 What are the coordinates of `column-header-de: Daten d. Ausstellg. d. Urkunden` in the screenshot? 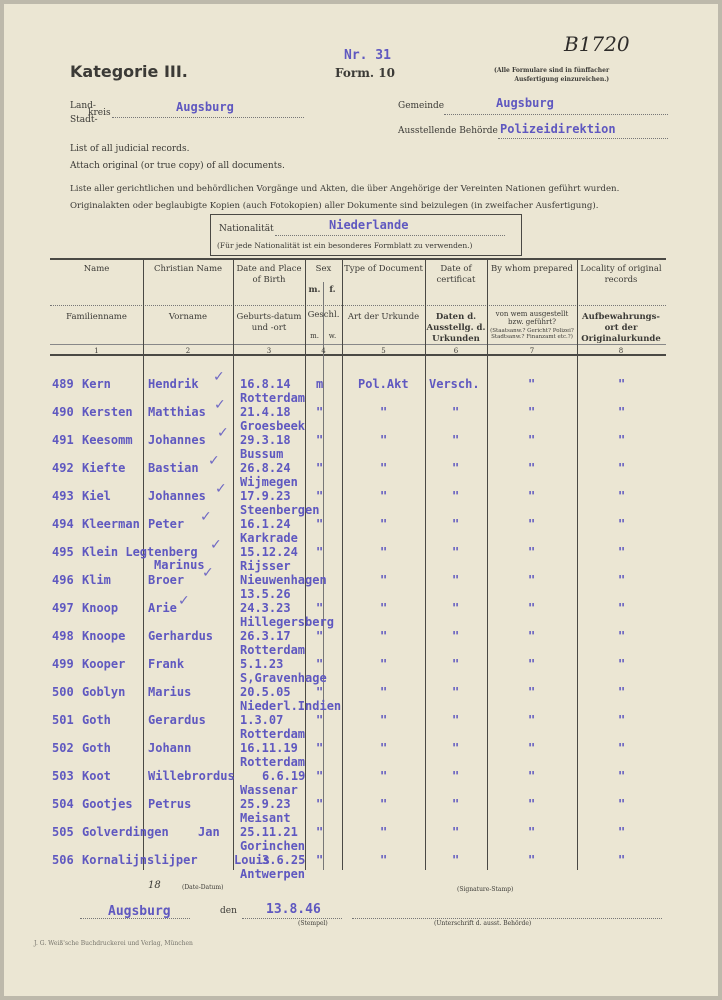 It's located at (456, 328).